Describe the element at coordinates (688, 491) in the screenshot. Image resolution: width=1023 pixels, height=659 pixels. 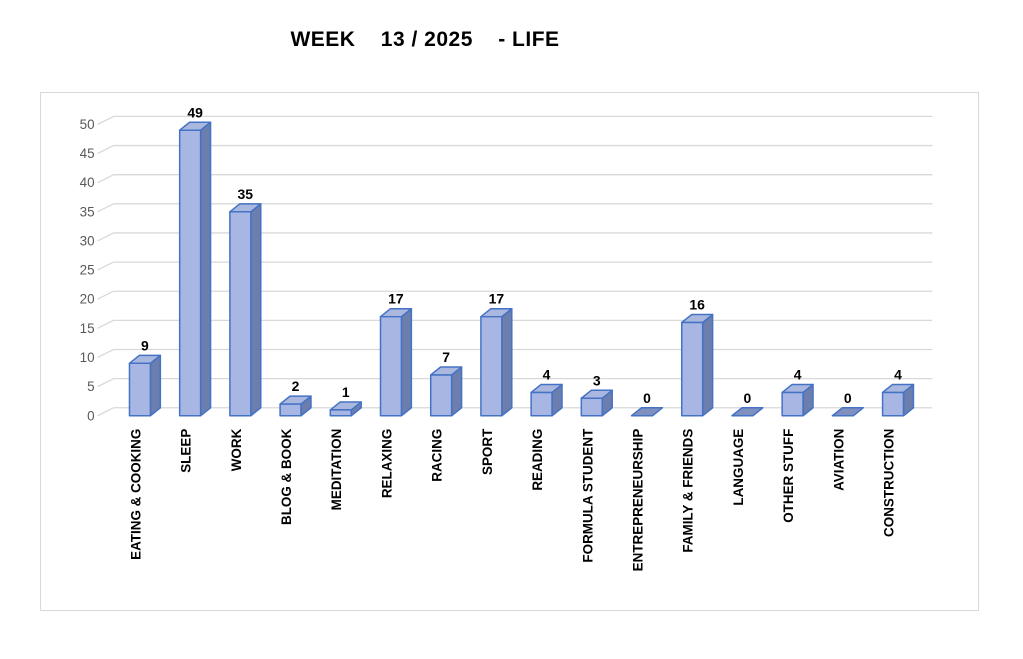
I see `category-label-family-and-friends: FAMILY & FRIENDS` at that location.